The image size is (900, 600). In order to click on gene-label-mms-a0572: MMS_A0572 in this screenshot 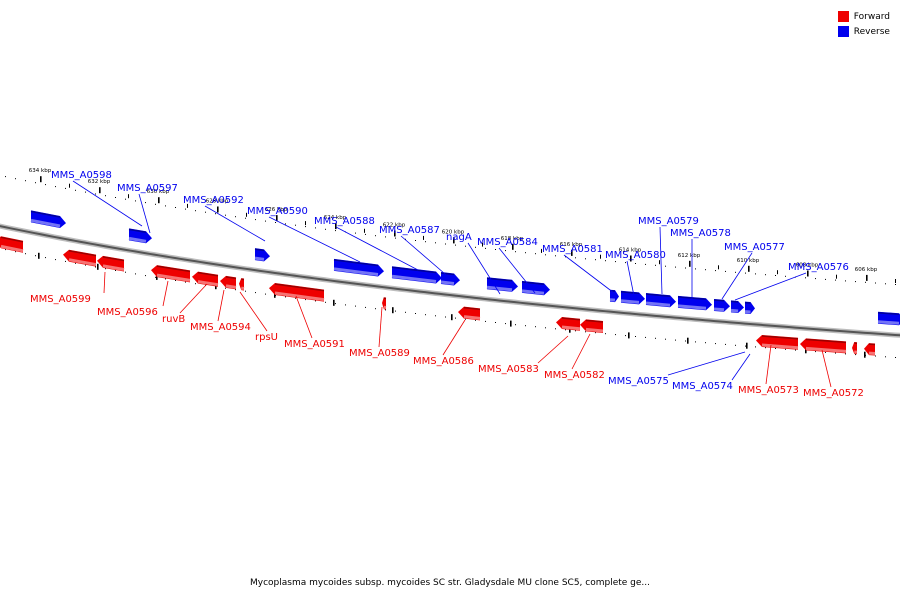, I will do `click(833, 374)`.